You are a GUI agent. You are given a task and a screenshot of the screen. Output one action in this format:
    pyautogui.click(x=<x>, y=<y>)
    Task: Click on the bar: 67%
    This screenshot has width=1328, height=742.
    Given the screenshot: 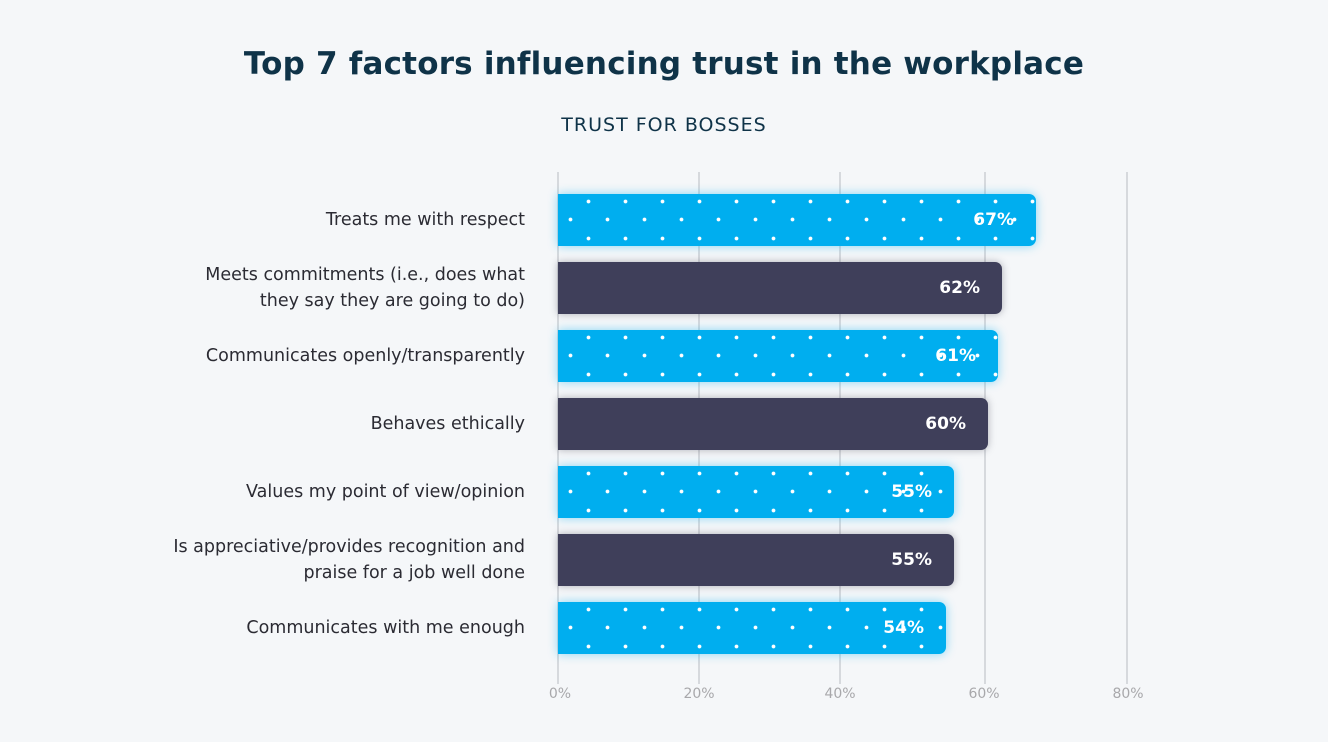 What is the action you would take?
    pyautogui.click(x=797, y=220)
    